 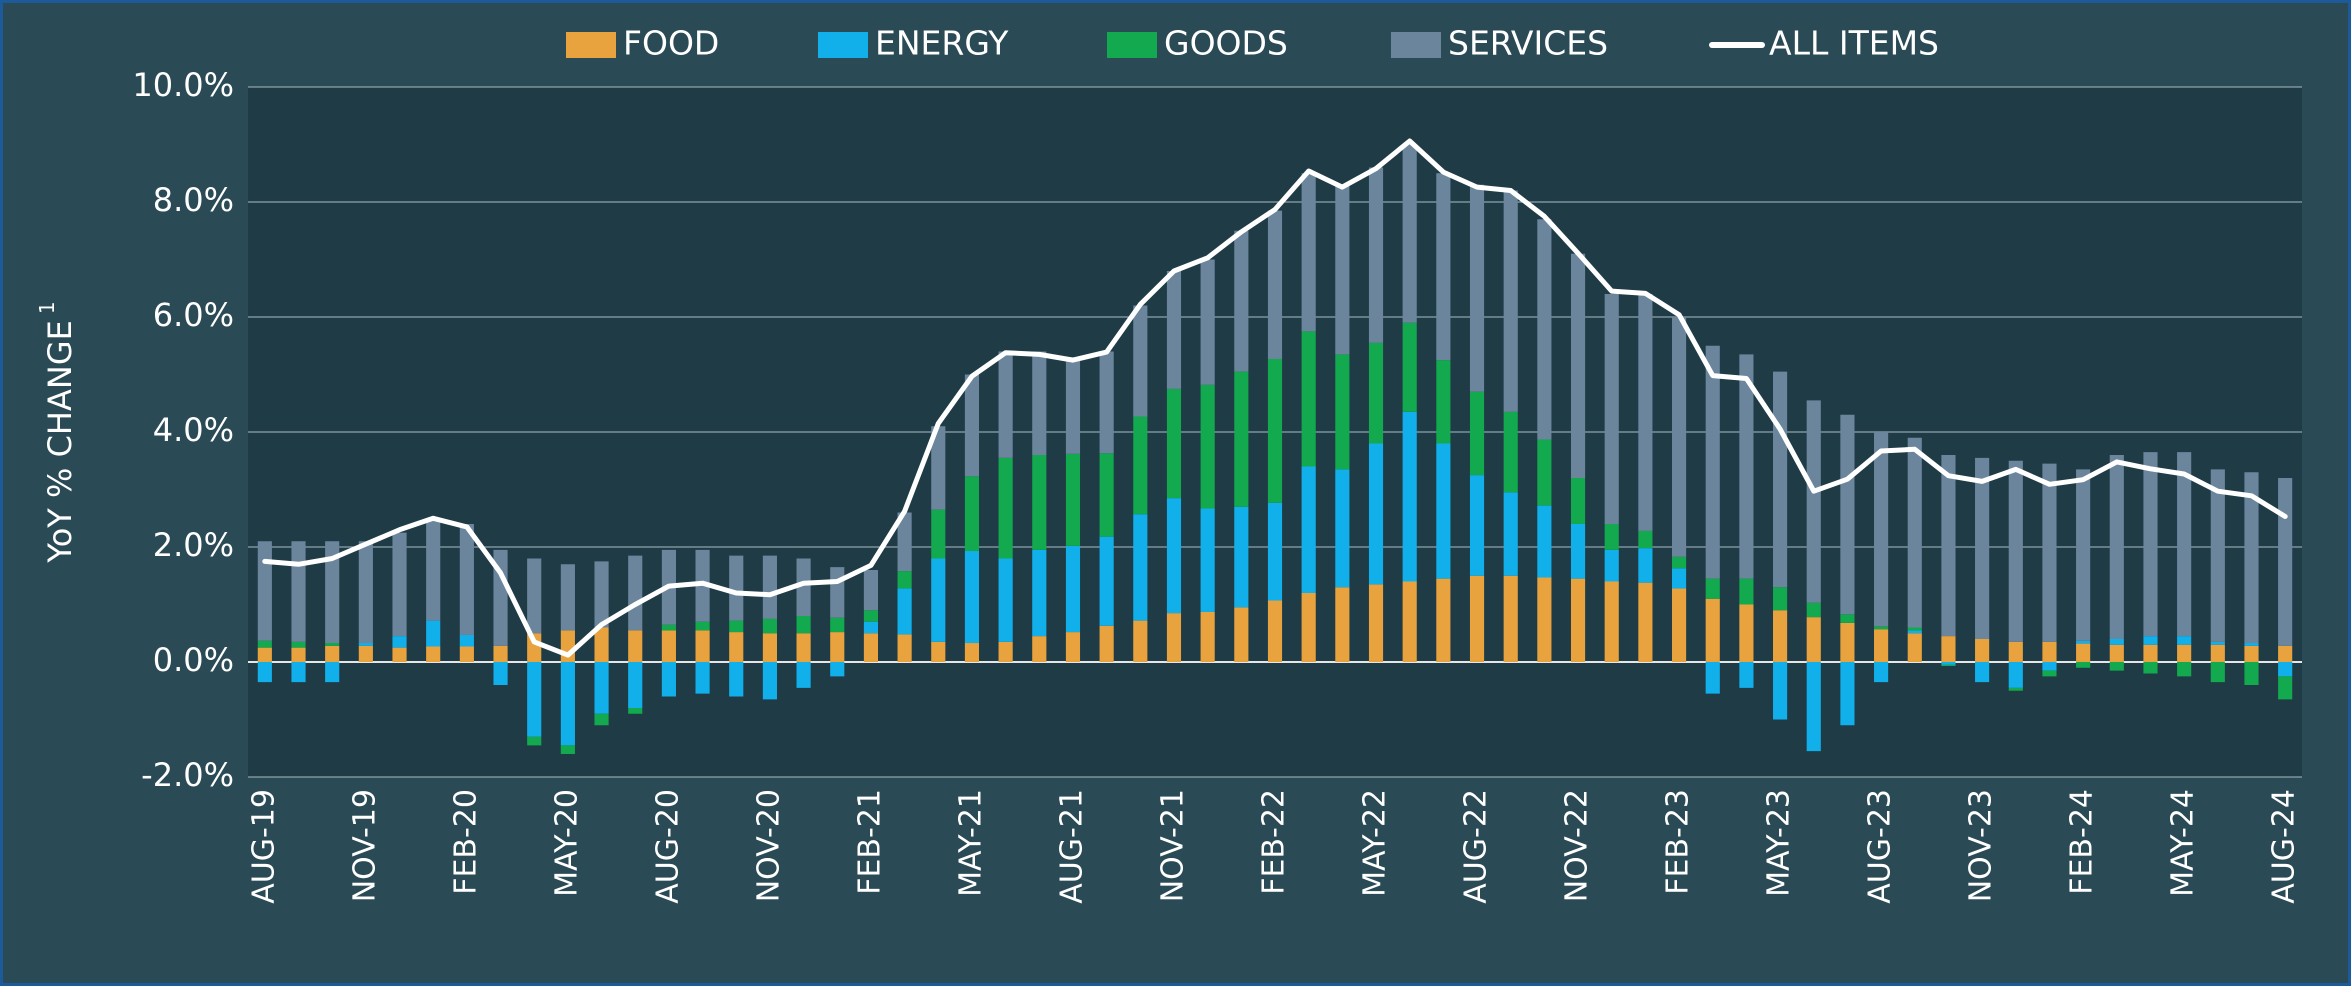 What do you see at coordinates (187, 775) in the screenshot?
I see `y-tick-label: -2.0%` at bounding box center [187, 775].